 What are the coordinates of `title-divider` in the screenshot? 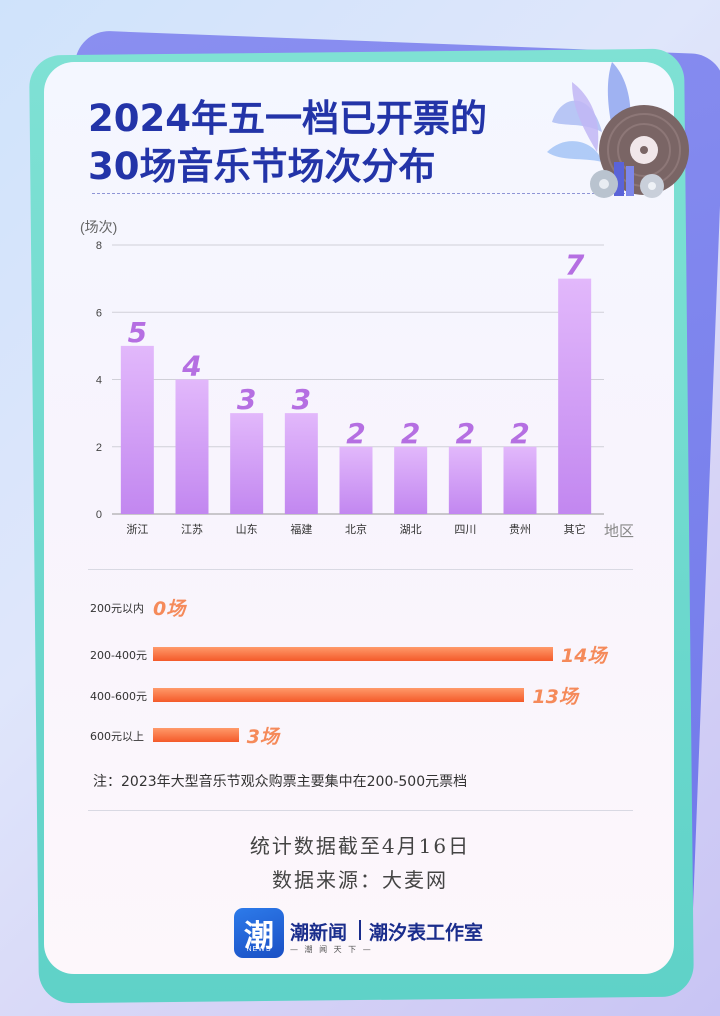 It's located at (366, 193).